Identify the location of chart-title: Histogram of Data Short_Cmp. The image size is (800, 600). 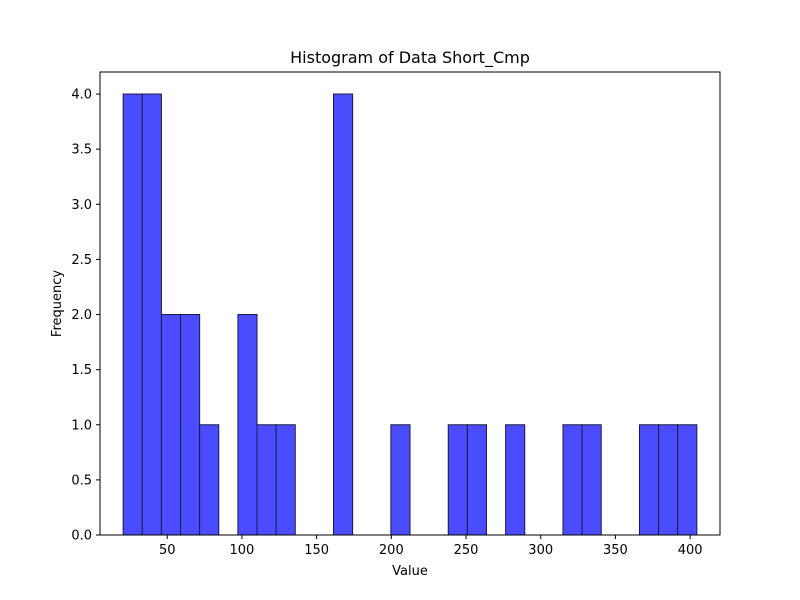
(410, 58).